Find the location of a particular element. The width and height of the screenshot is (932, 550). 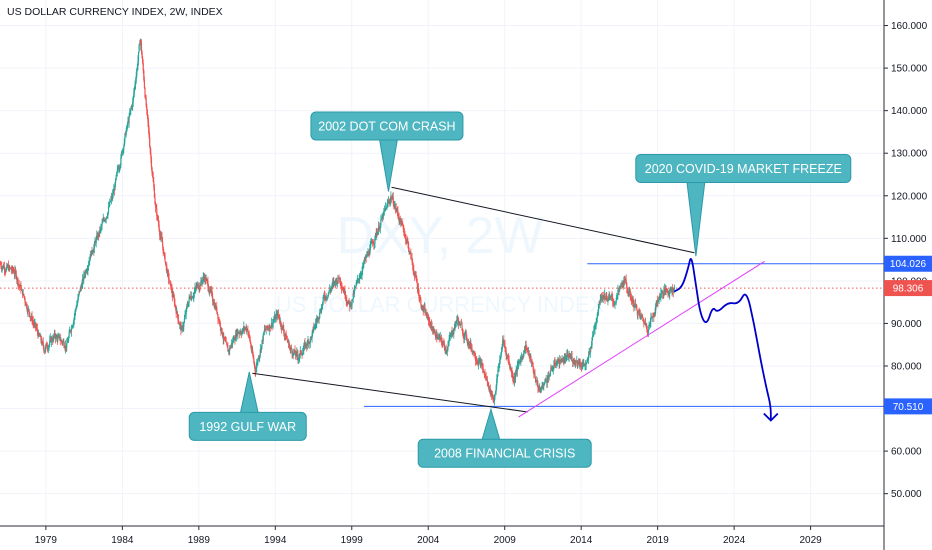

callout: 2020 COVID-19 MARKET FREEZE is located at coordinates (743, 205).